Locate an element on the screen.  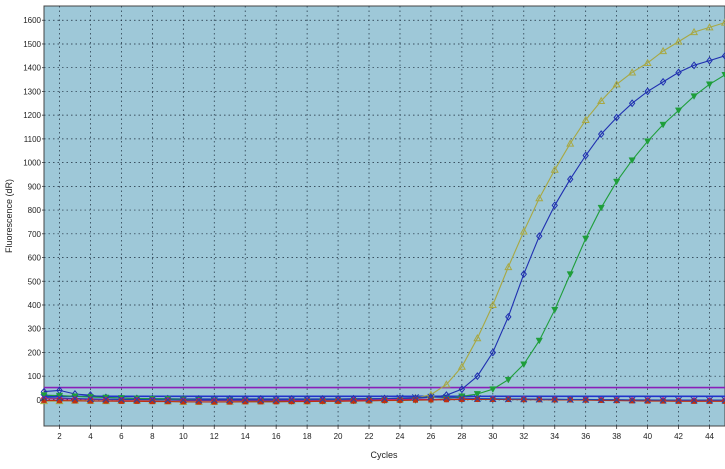
x-tick-label: 20 is located at coordinates (338, 436).